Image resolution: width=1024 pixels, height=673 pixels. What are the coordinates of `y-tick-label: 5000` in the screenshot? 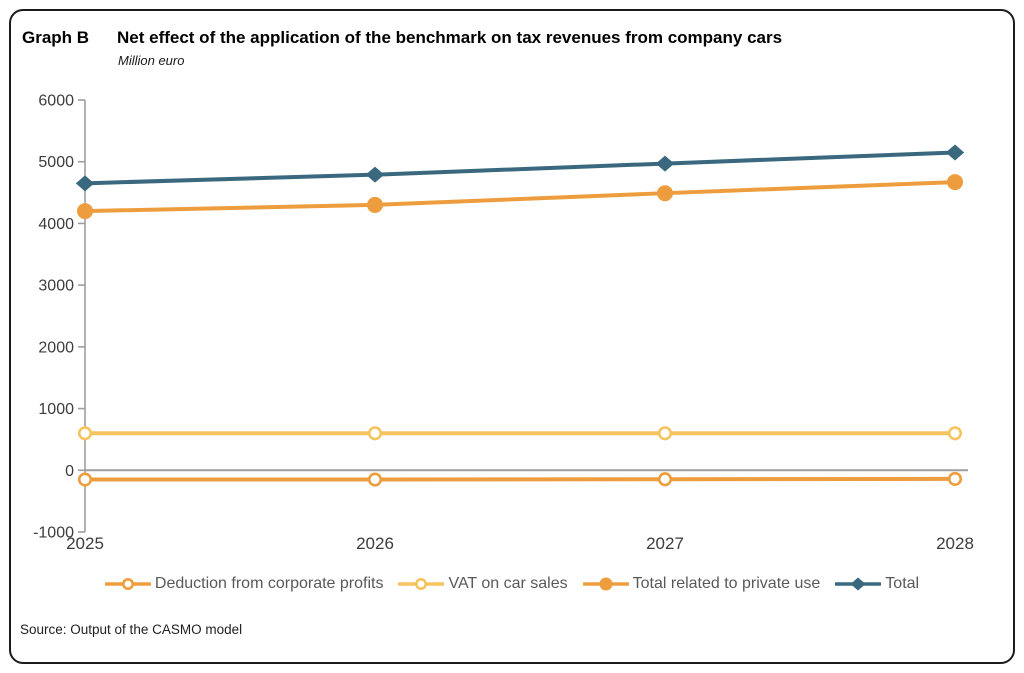 It's located at (56, 162).